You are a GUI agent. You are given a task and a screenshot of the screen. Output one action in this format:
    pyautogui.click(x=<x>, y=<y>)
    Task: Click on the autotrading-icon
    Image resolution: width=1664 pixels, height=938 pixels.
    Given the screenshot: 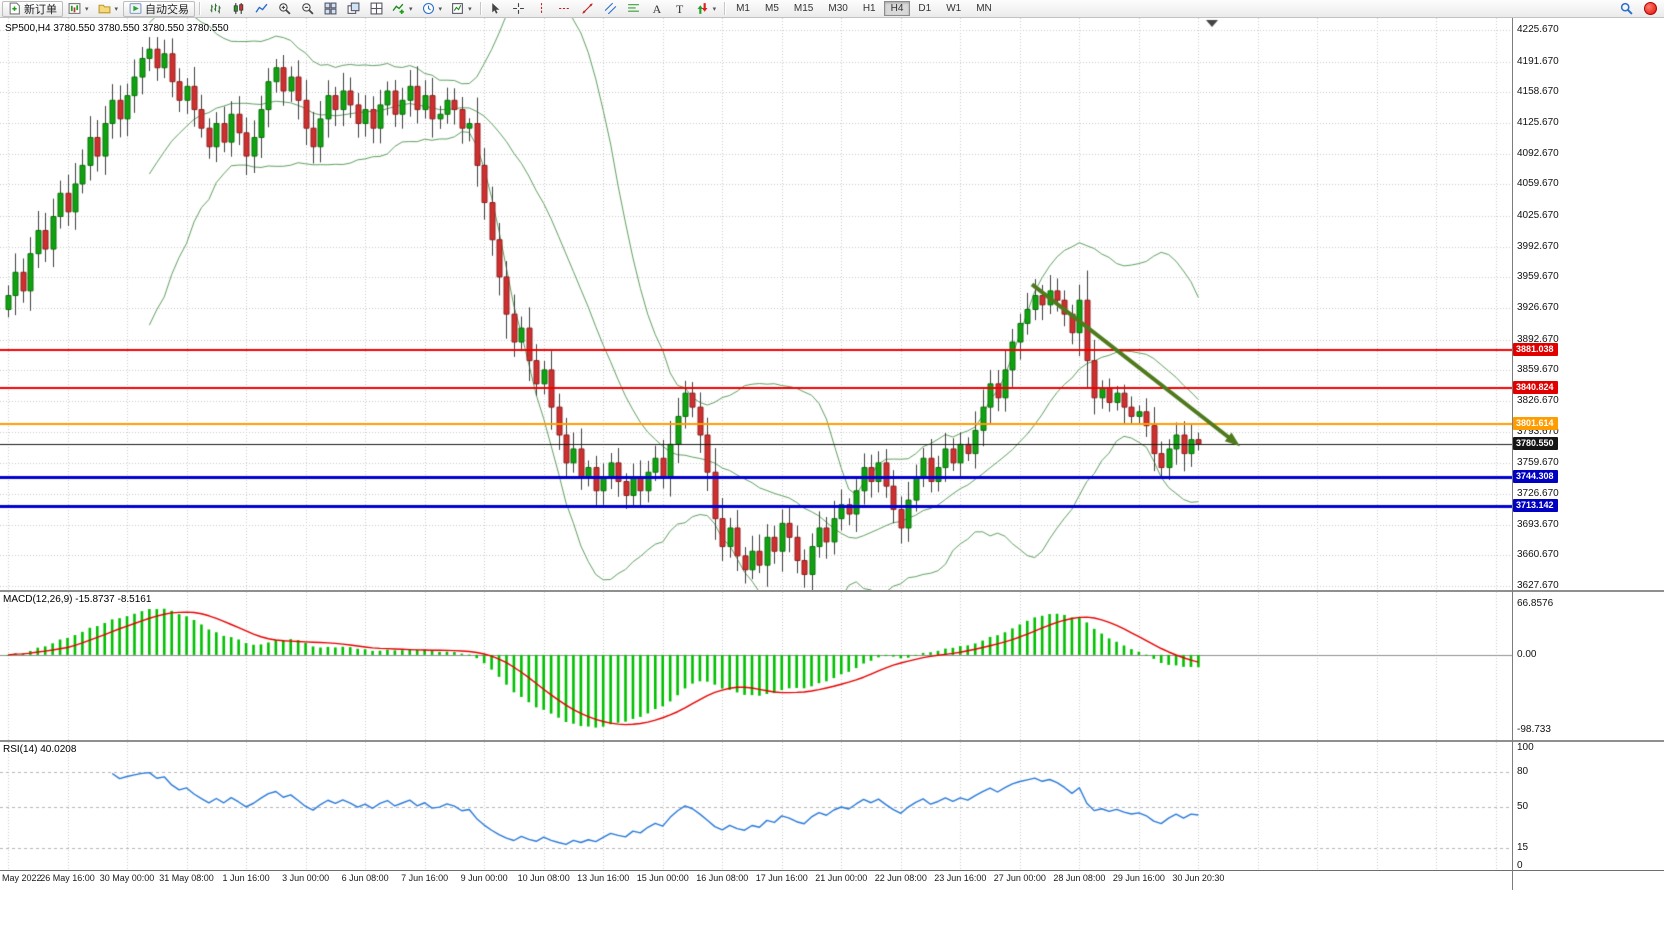 What is the action you would take?
    pyautogui.click(x=135, y=8)
    